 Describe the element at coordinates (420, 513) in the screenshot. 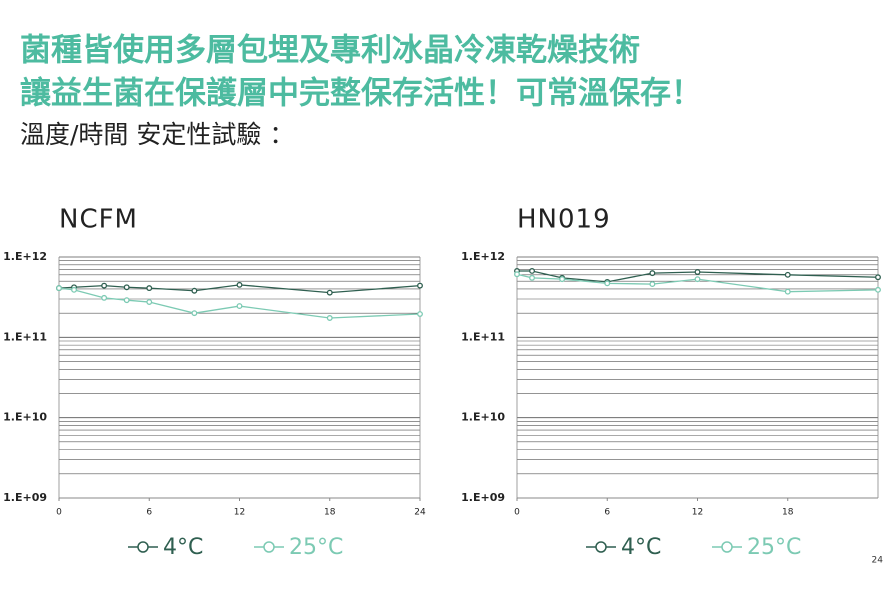

I see `x-tick-label: 24` at that location.